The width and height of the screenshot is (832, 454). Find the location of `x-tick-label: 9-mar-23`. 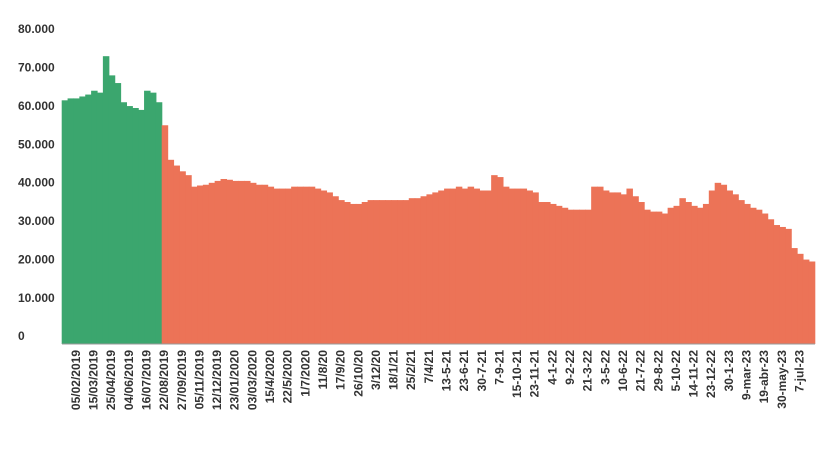

x-tick-label: 9-mar-23 is located at coordinates (747, 375).